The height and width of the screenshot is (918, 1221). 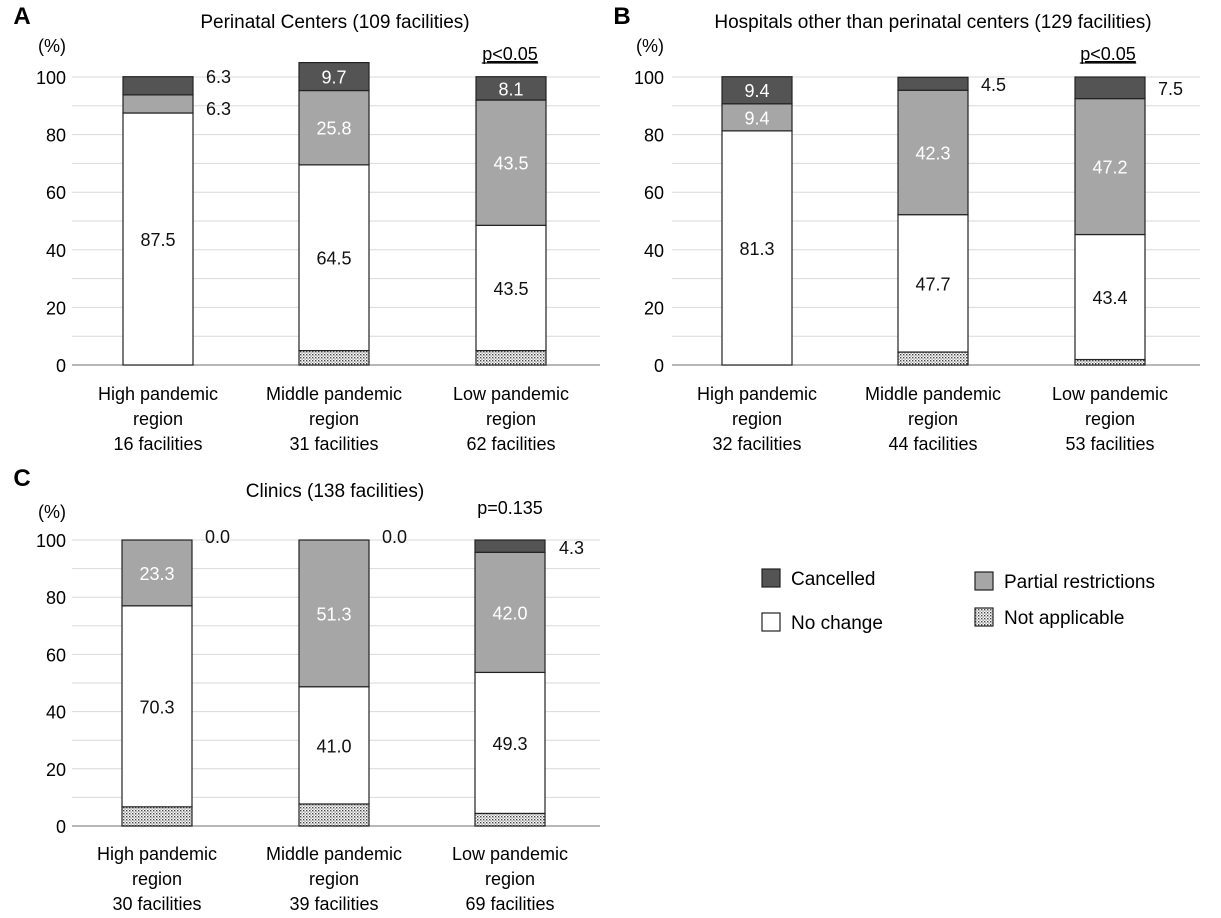 I want to click on data-label: 87.5, so click(x=157, y=240).